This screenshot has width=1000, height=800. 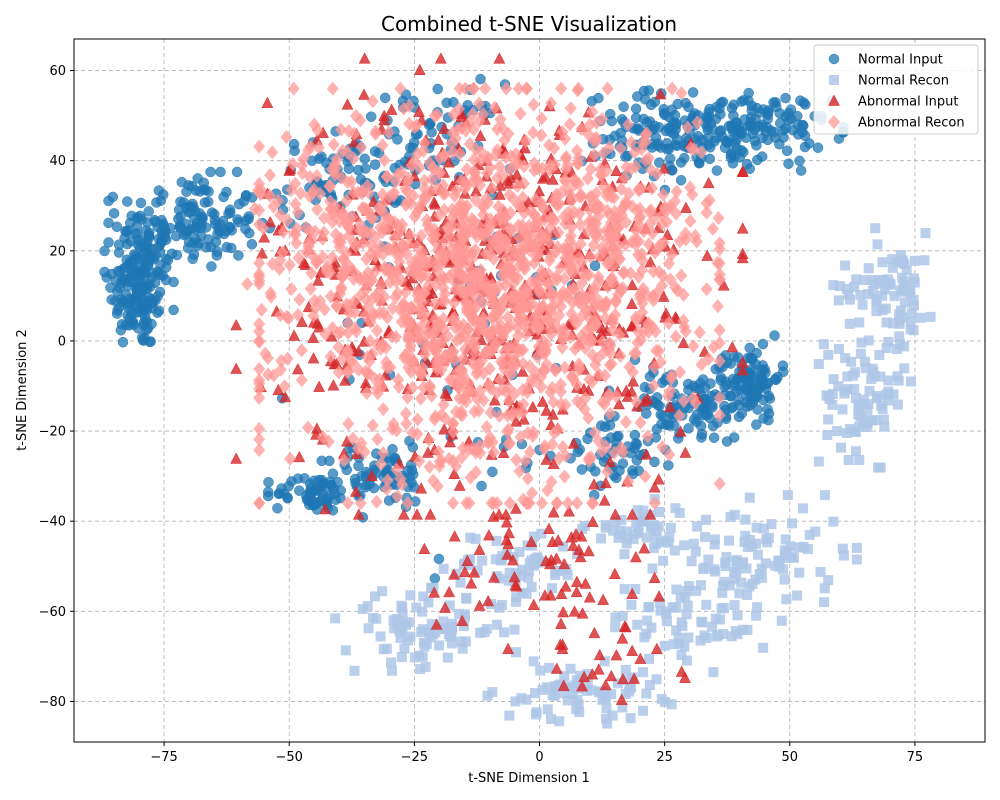 I want to click on x-axis-ticks: −75 −50 −25 0 25 50 75, so click(x=536, y=753).